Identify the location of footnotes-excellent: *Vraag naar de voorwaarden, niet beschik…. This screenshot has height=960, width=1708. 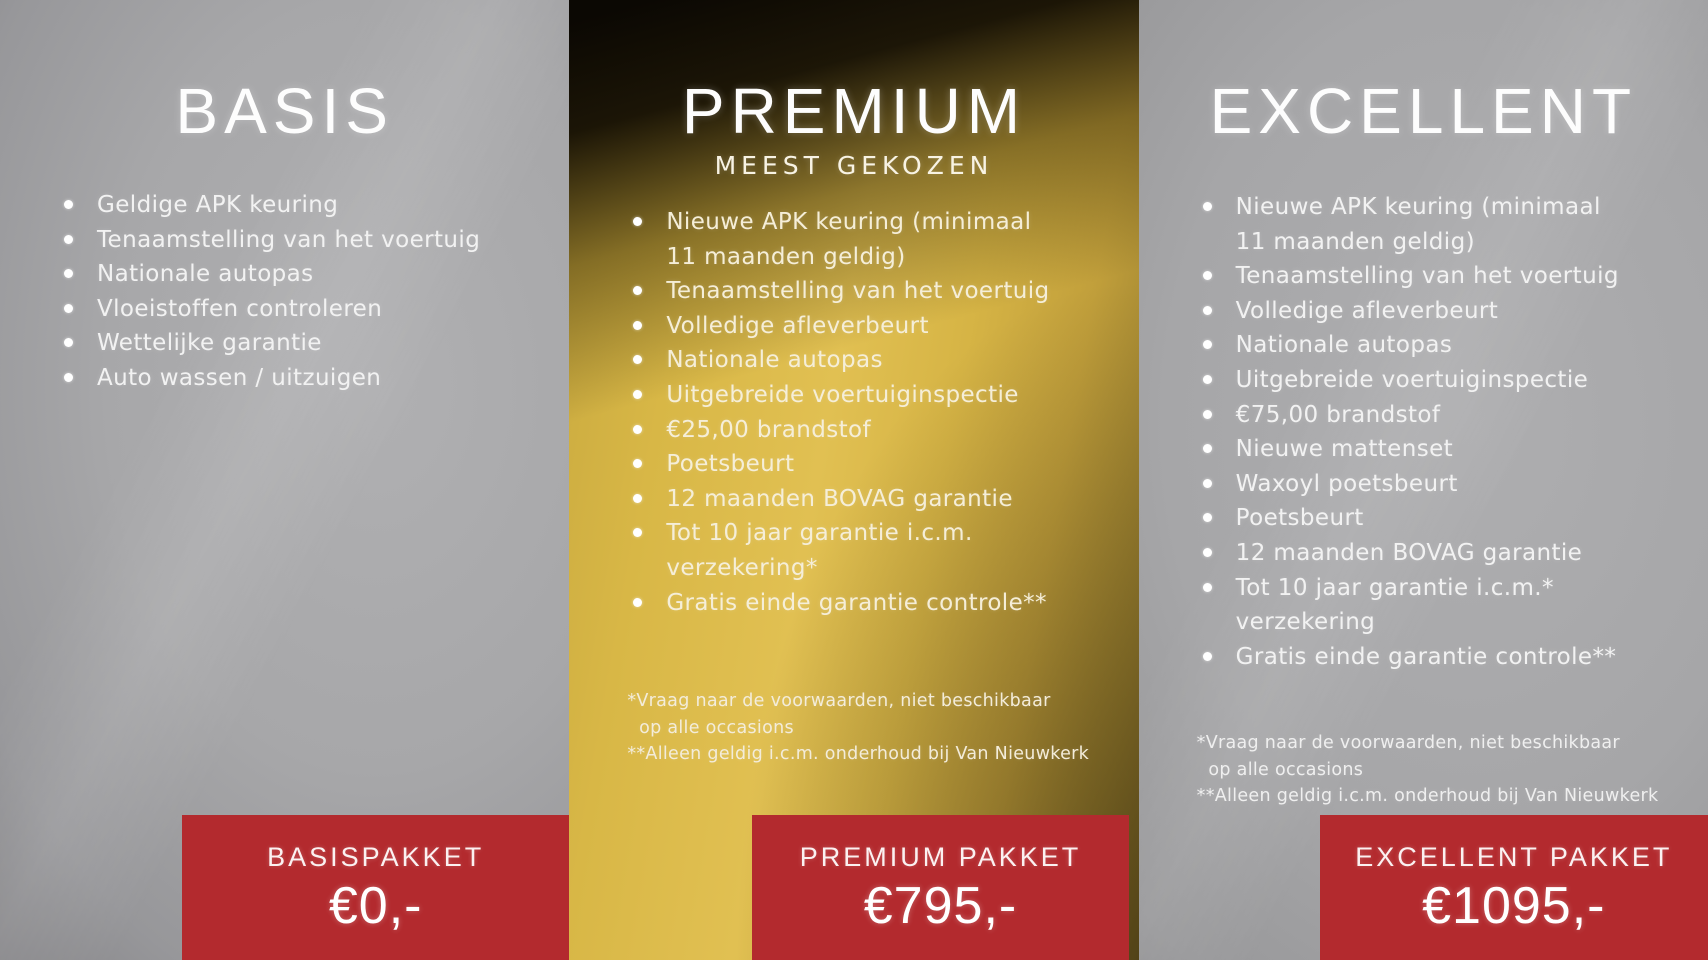
(1443, 770).